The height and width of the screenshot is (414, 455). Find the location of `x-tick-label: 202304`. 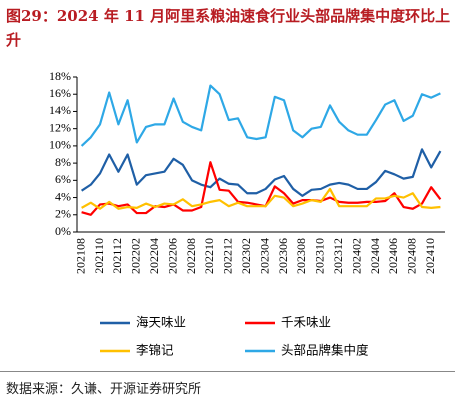

x-tick-label: 202304 is located at coordinates (264, 256).